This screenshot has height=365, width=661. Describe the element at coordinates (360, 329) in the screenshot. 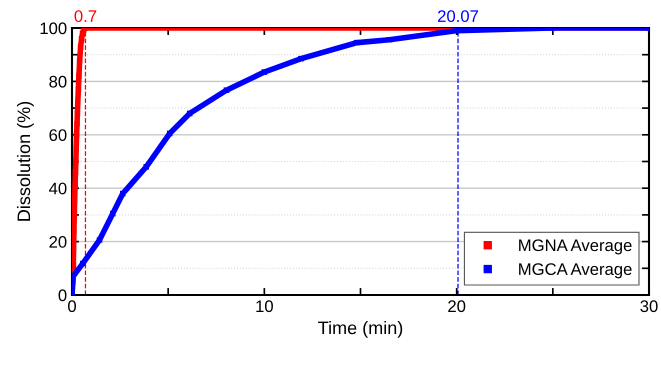

I see `x-axis-title: Time (min)` at that location.